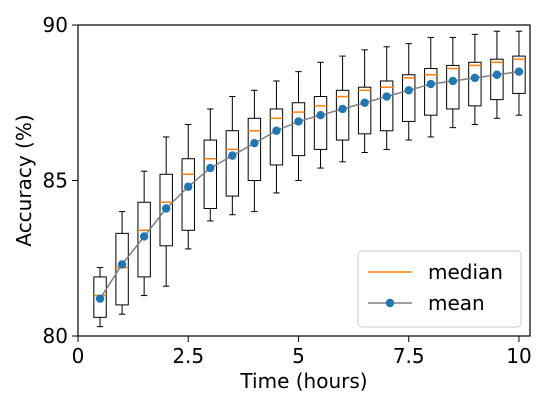  Describe the element at coordinates (24, 180) in the screenshot. I see `y-axis-label: Accuracy (%)` at that location.